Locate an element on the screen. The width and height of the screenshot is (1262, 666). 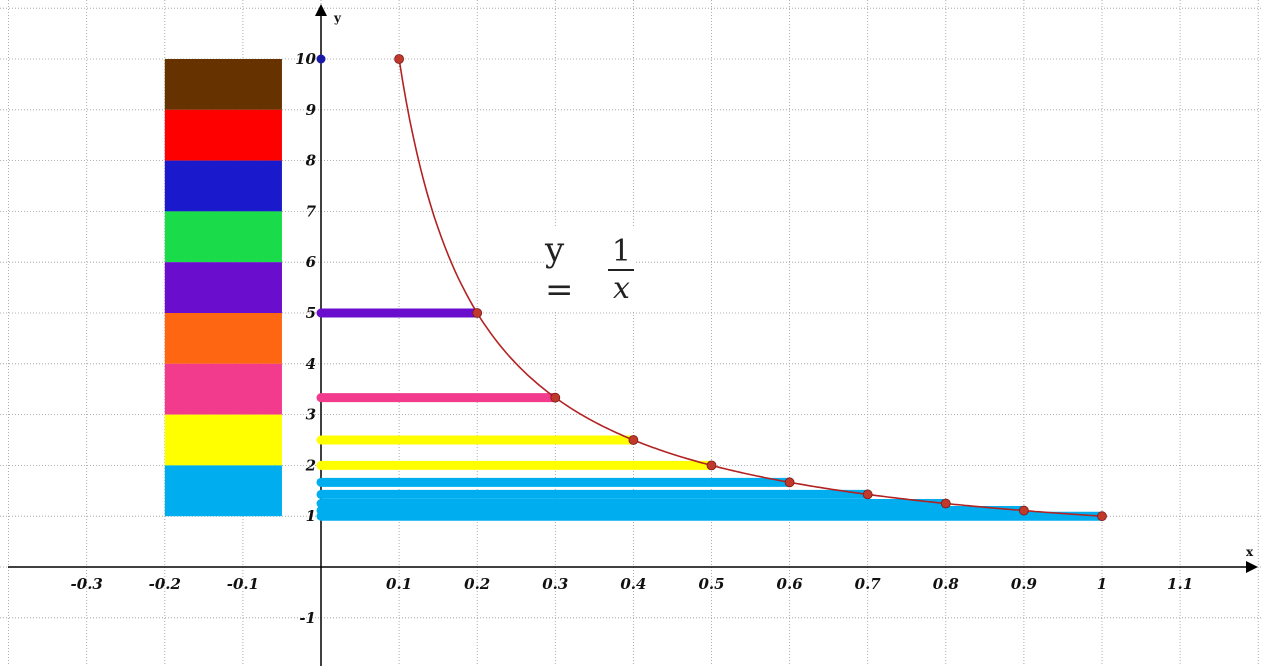
x-tick-label: -0.1 is located at coordinates (243, 584).